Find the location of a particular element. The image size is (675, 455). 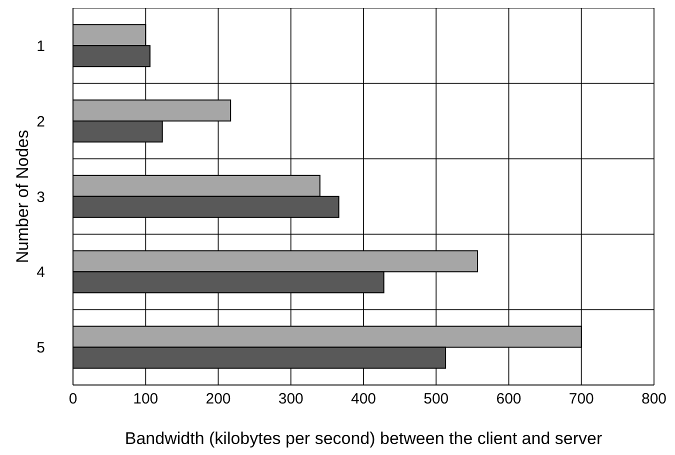

y-axis-title: Number of Nodes is located at coordinates (22, 197).